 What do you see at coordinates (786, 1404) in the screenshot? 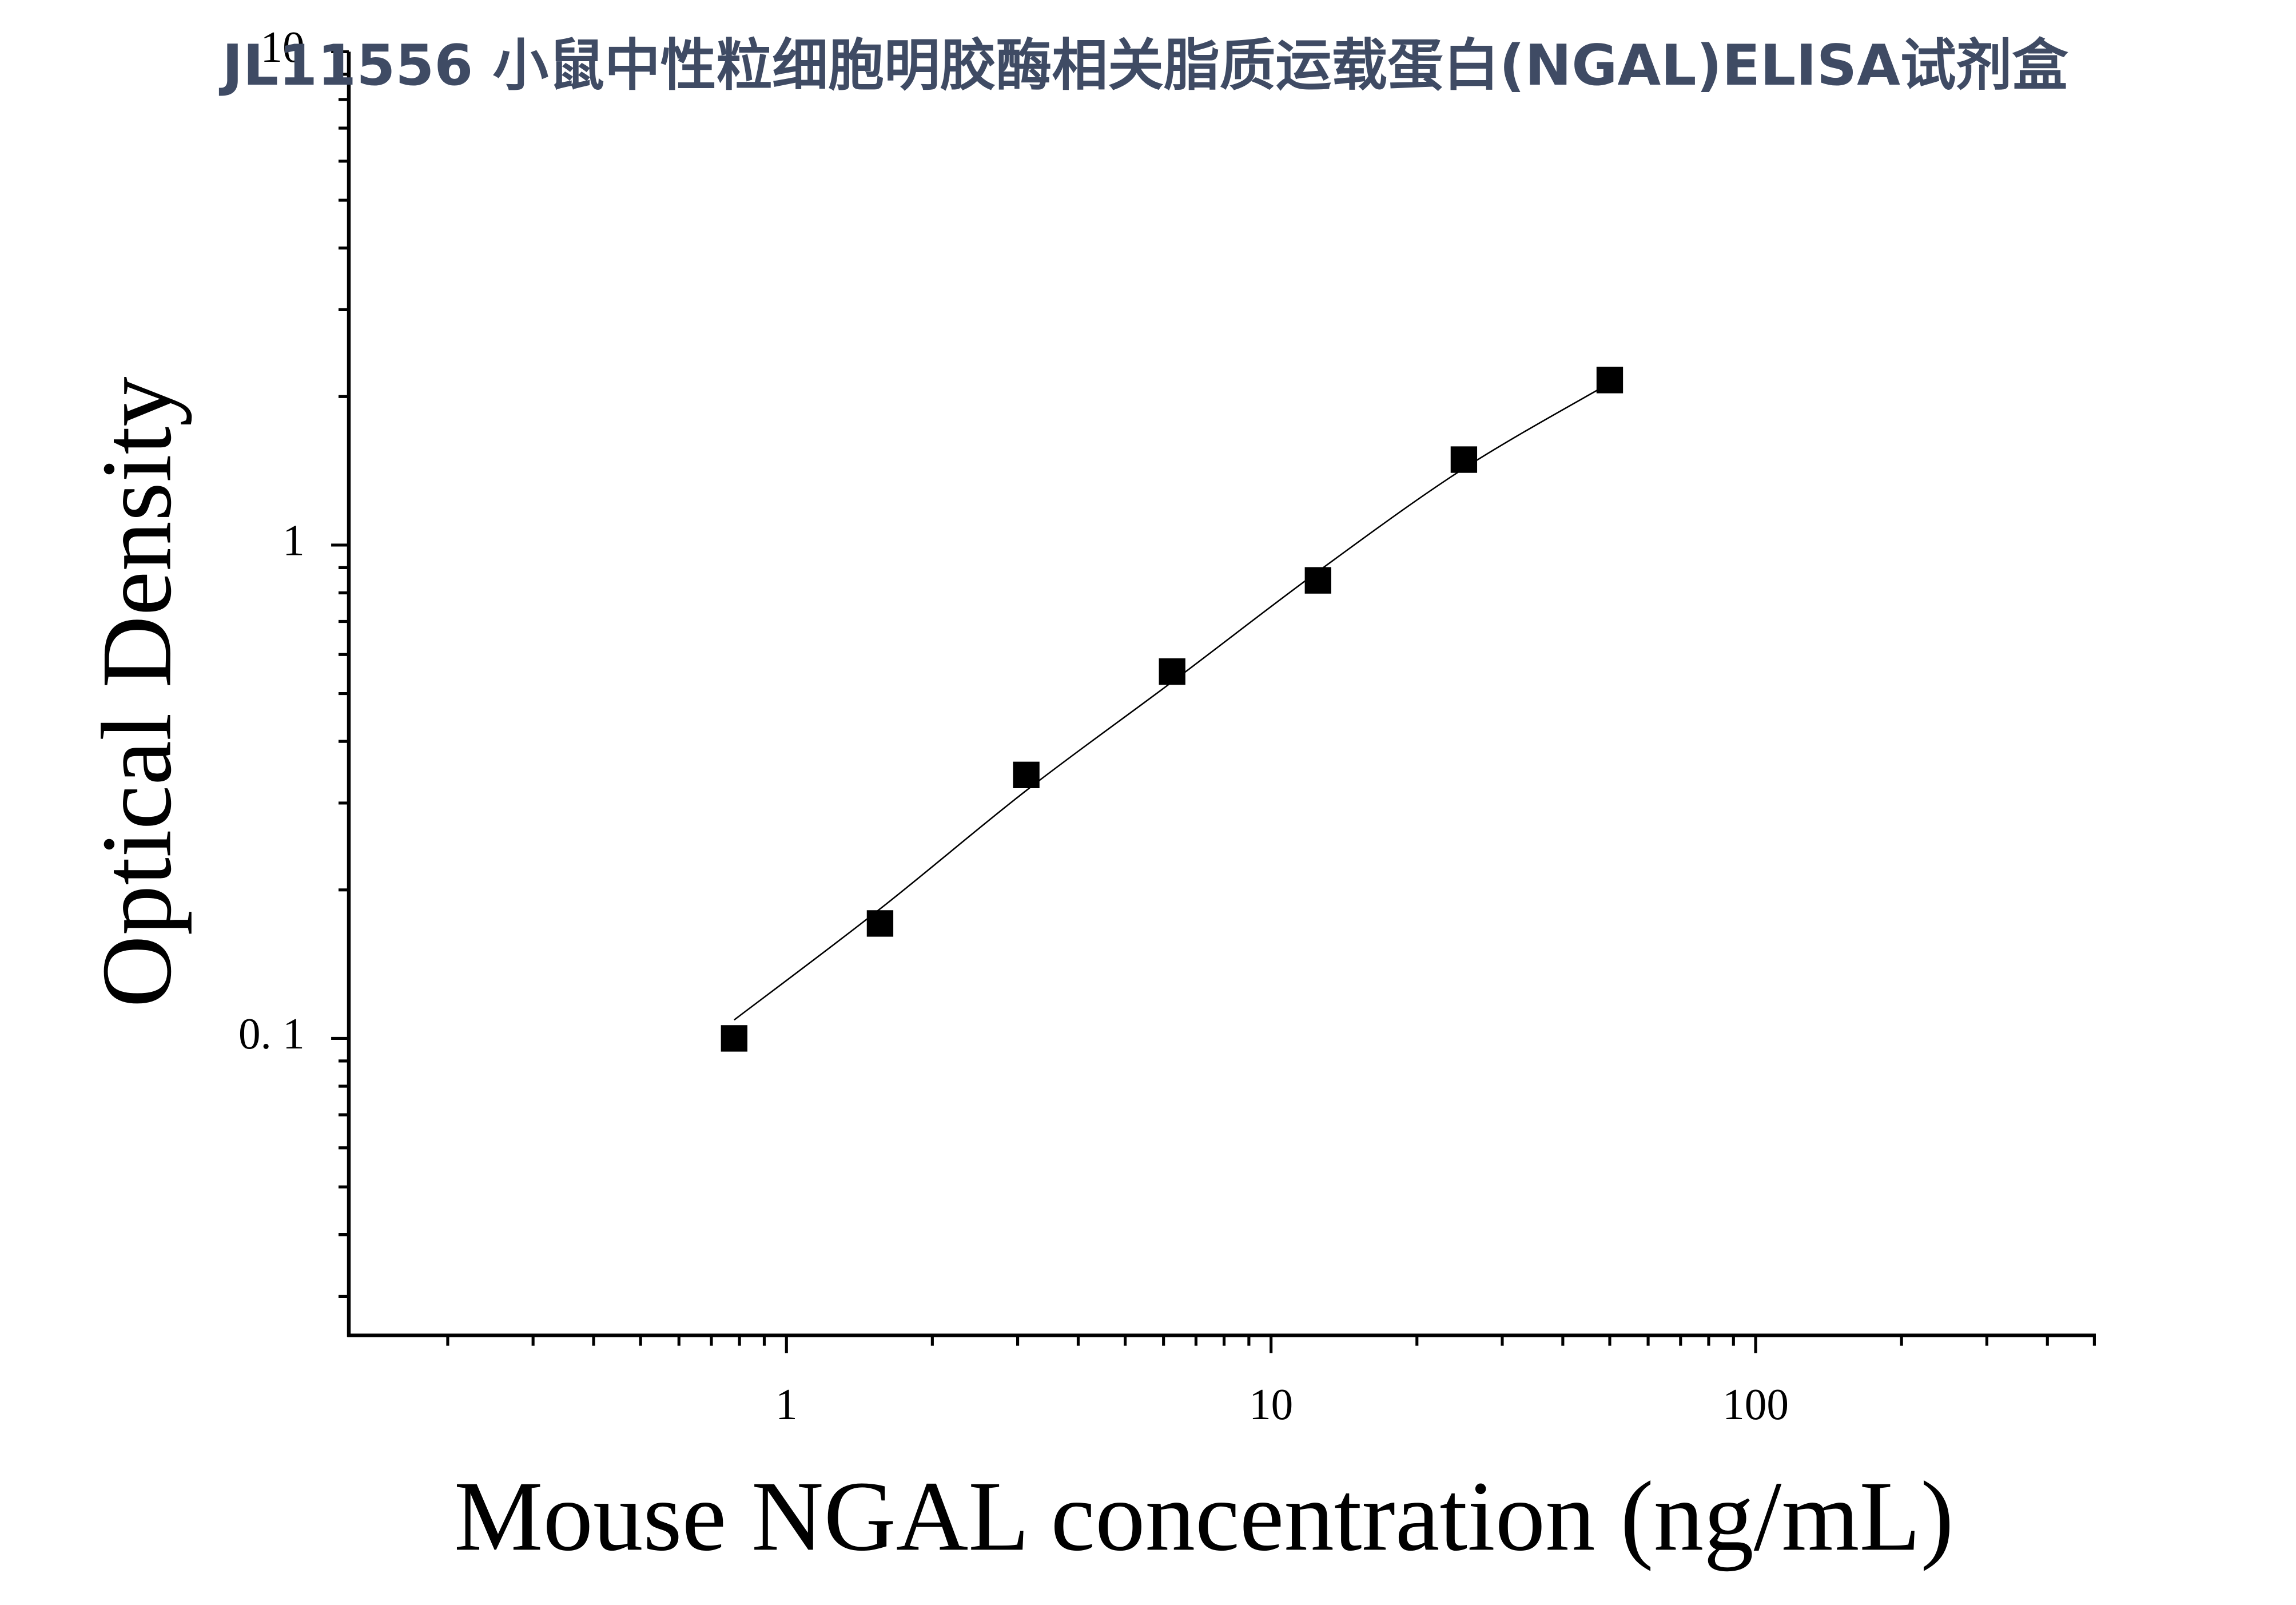
I see `x-tick-label: 1` at bounding box center [786, 1404].